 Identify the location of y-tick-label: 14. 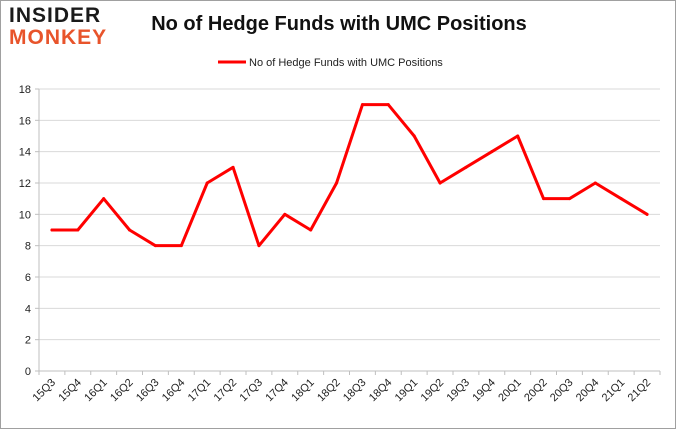
(25, 153).